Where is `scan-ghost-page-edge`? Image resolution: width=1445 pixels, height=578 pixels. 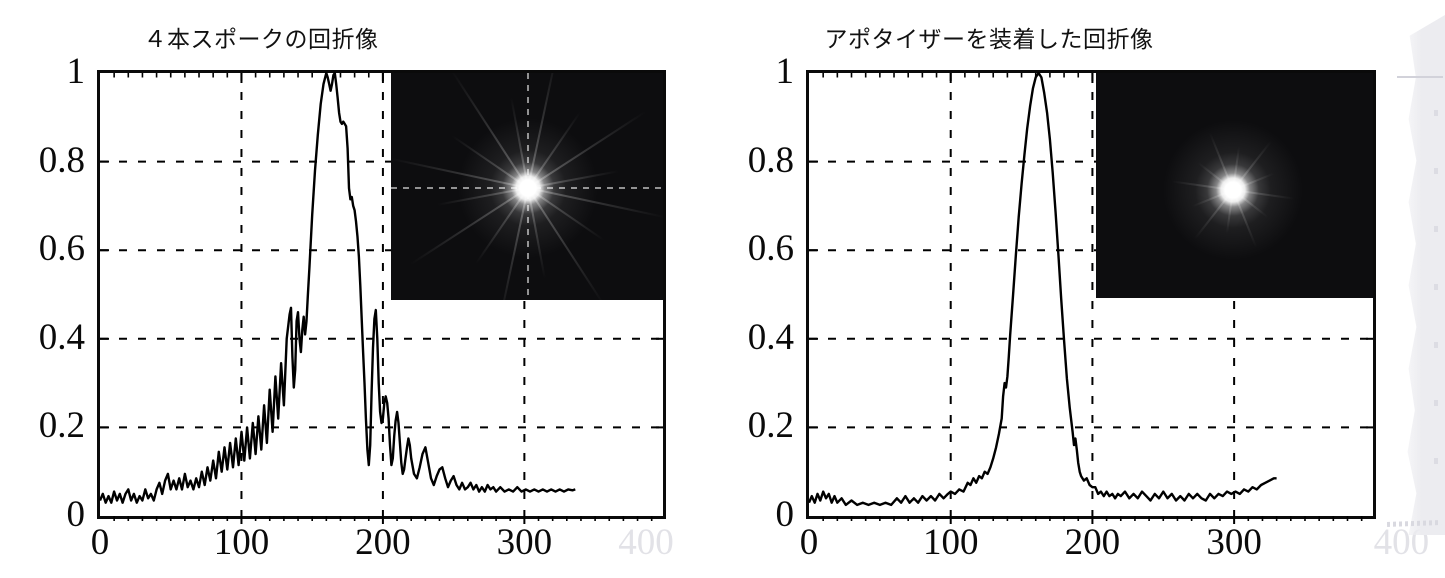
scan-ghost-page-edge is located at coordinates (1426, 275).